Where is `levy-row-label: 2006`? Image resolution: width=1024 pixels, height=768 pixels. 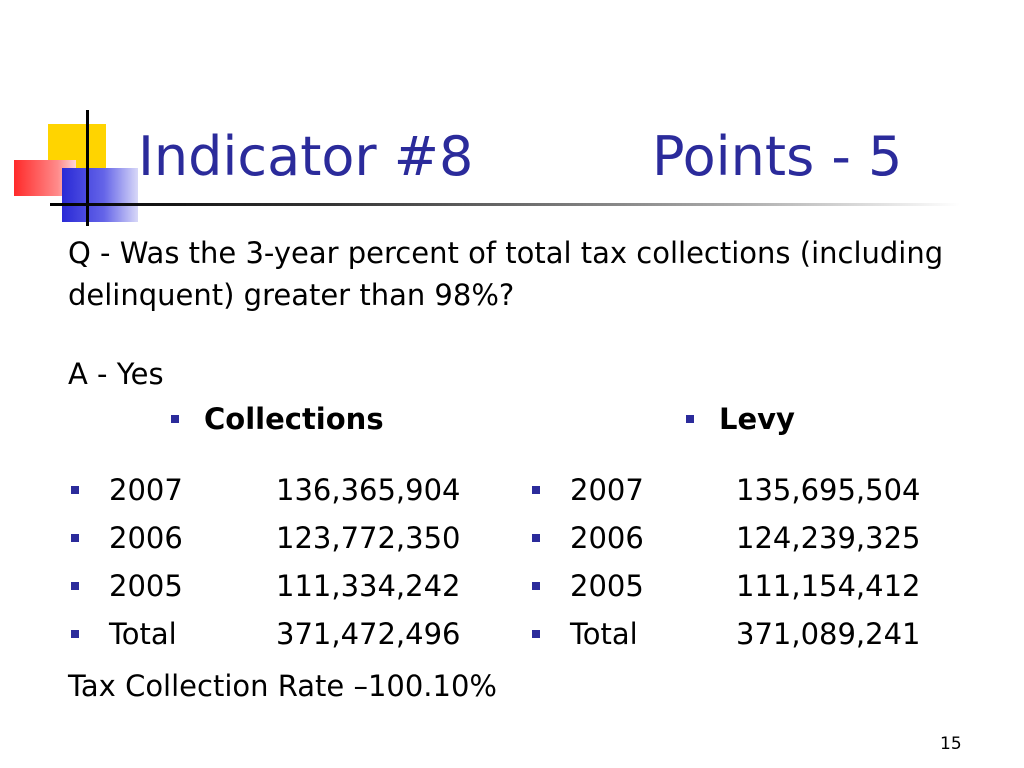 levy-row-label: 2006 is located at coordinates (607, 538).